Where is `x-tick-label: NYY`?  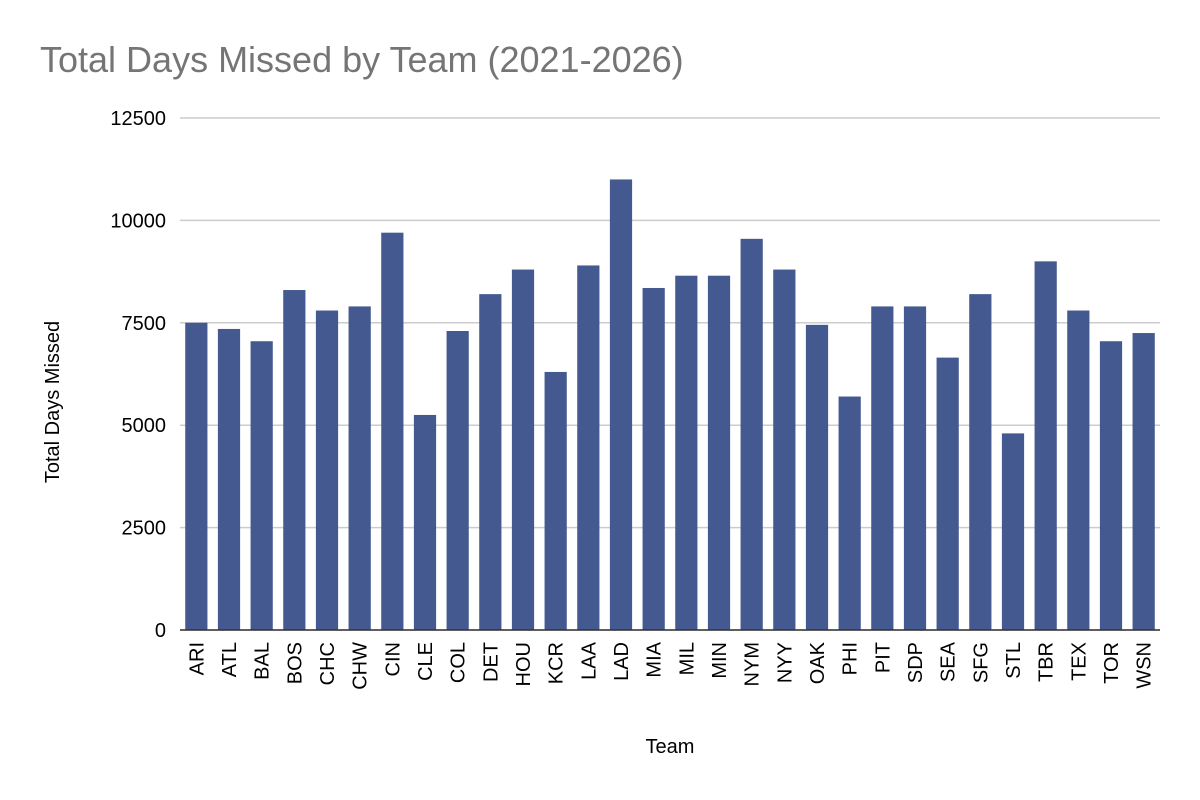 x-tick-label: NYY is located at coordinates (785, 662).